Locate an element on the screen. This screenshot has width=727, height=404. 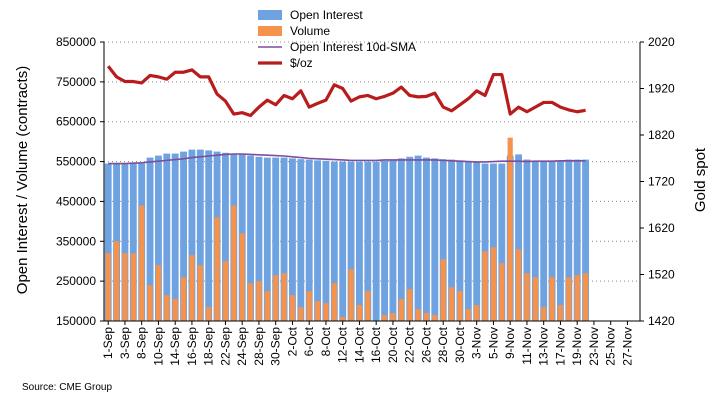
x-tick-label: 20-Oct is located at coordinates (393, 344).